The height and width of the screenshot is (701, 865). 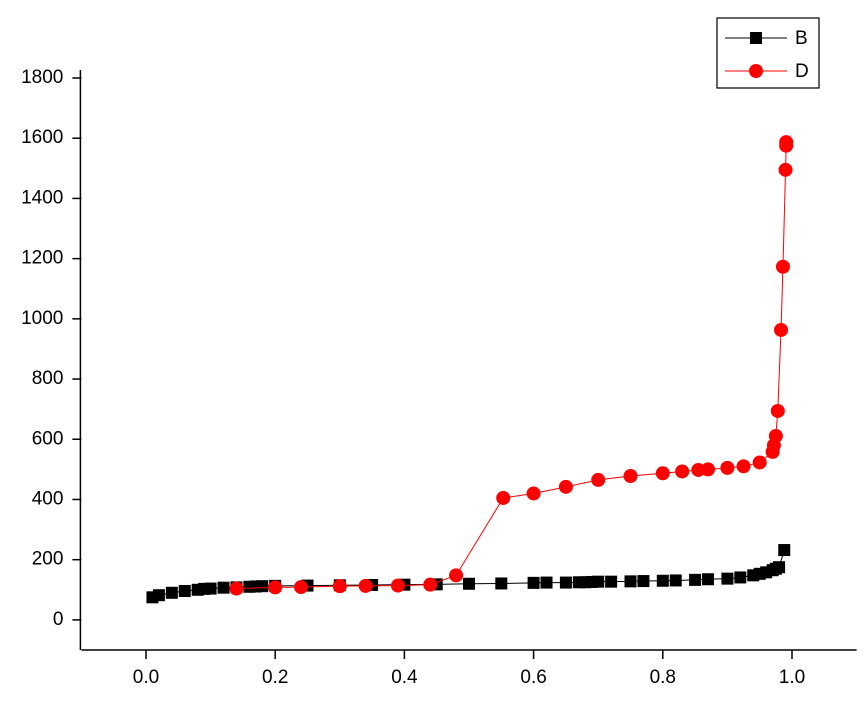 What do you see at coordinates (533, 677) in the screenshot?
I see `x-tick-label: 0.6` at bounding box center [533, 677].